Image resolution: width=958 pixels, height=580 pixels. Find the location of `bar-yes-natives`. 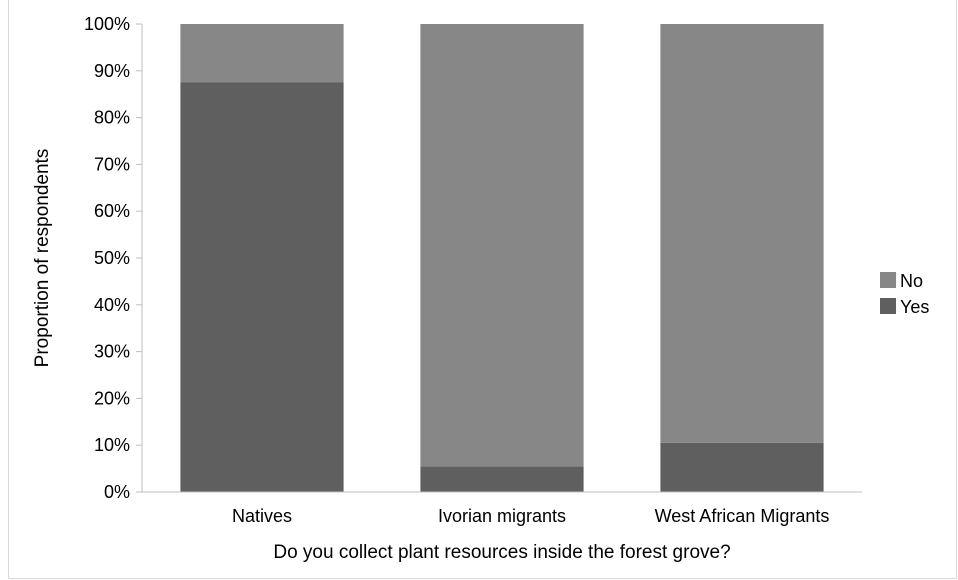

bar-yes-natives is located at coordinates (262, 287).